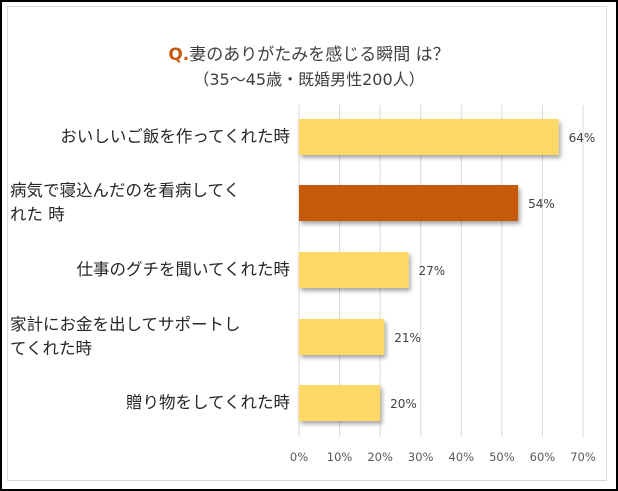 The image size is (618, 491). Describe the element at coordinates (37, 214) in the screenshot. I see `category-label-line: れた 時` at that location.